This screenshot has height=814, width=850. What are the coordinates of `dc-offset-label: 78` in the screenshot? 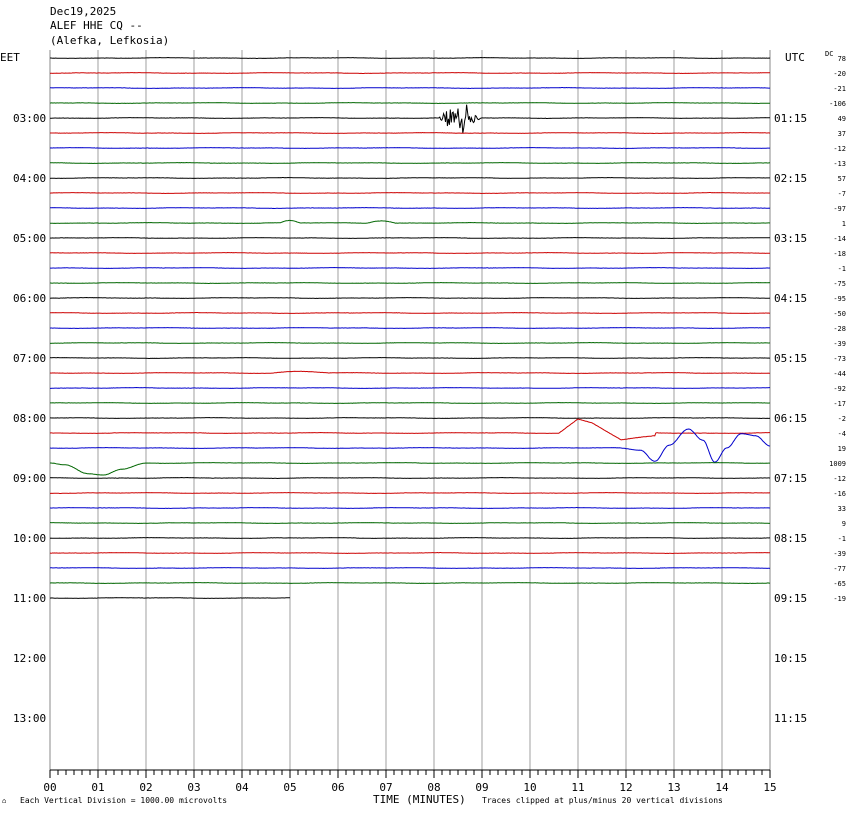 It's located at (842, 59).